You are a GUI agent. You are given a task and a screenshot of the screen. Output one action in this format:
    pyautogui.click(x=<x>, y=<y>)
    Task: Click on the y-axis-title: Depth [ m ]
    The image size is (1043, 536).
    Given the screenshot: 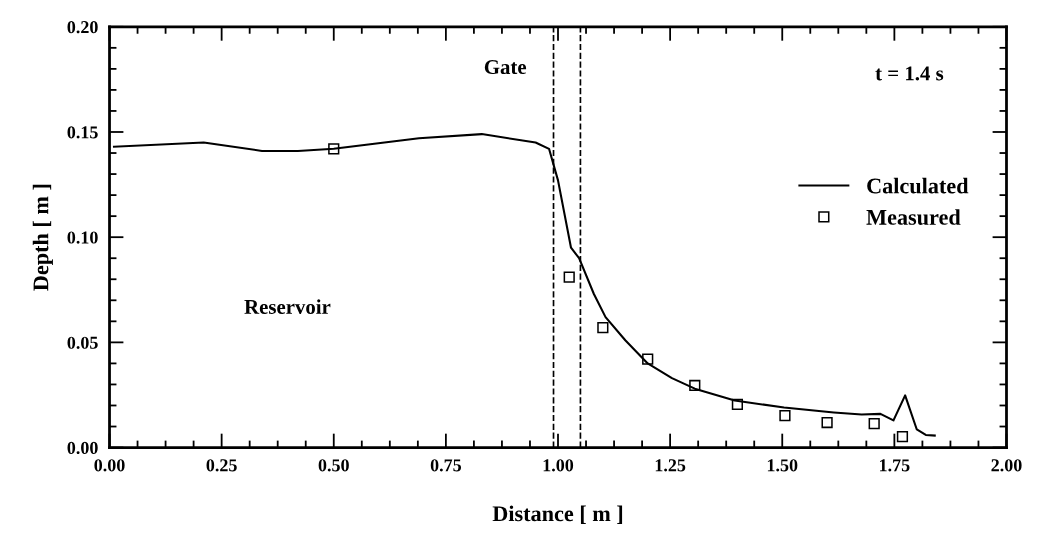 What is the action you would take?
    pyautogui.click(x=42, y=237)
    